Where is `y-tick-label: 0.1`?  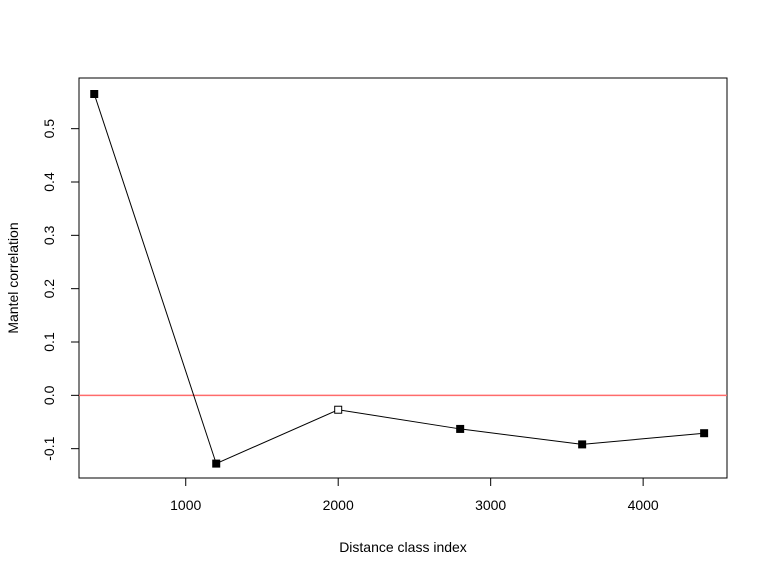 y-tick-label: 0.1 is located at coordinates (49, 342).